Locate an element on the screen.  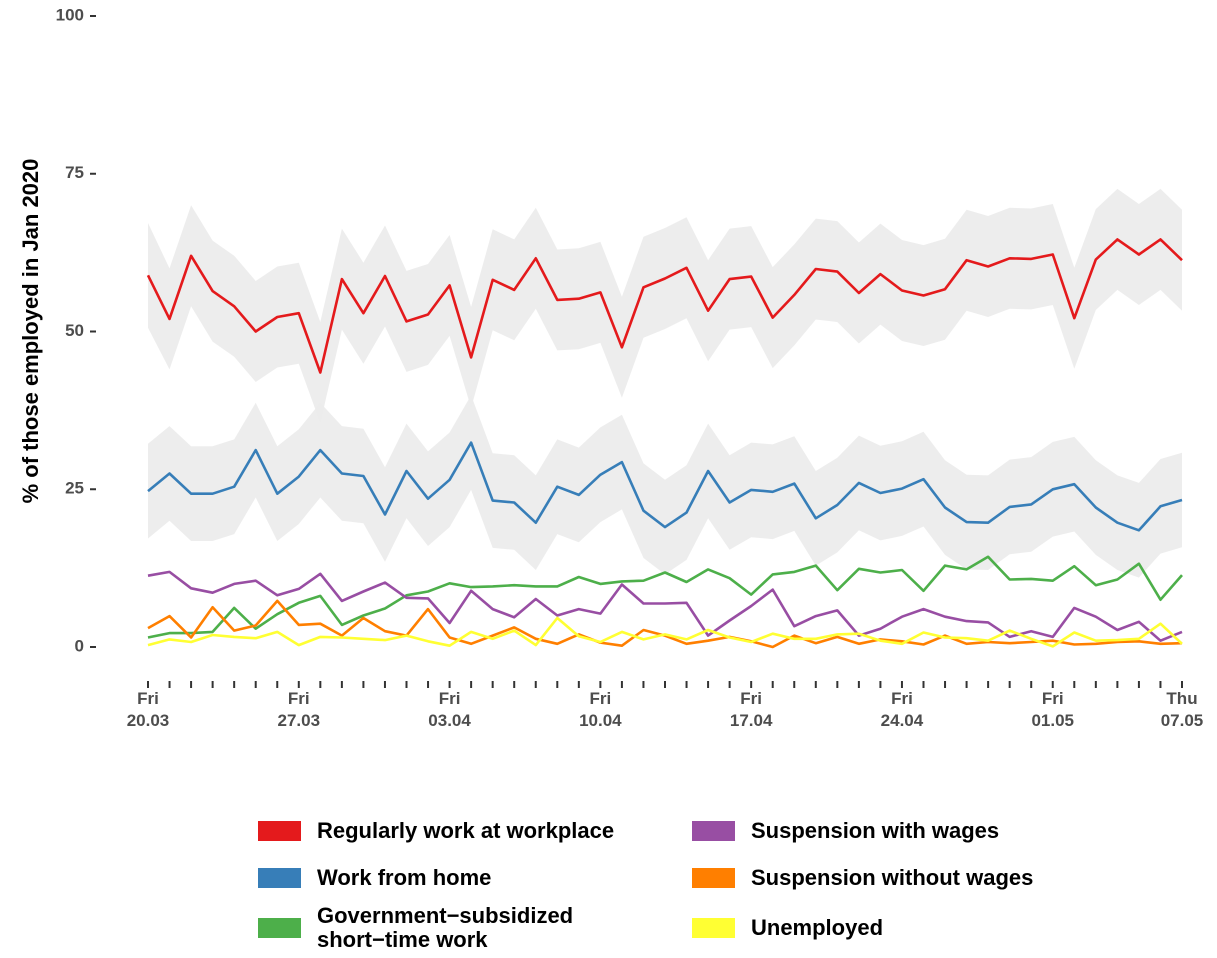
x-tick-label: Fri 10.04 is located at coordinates (600, 709).